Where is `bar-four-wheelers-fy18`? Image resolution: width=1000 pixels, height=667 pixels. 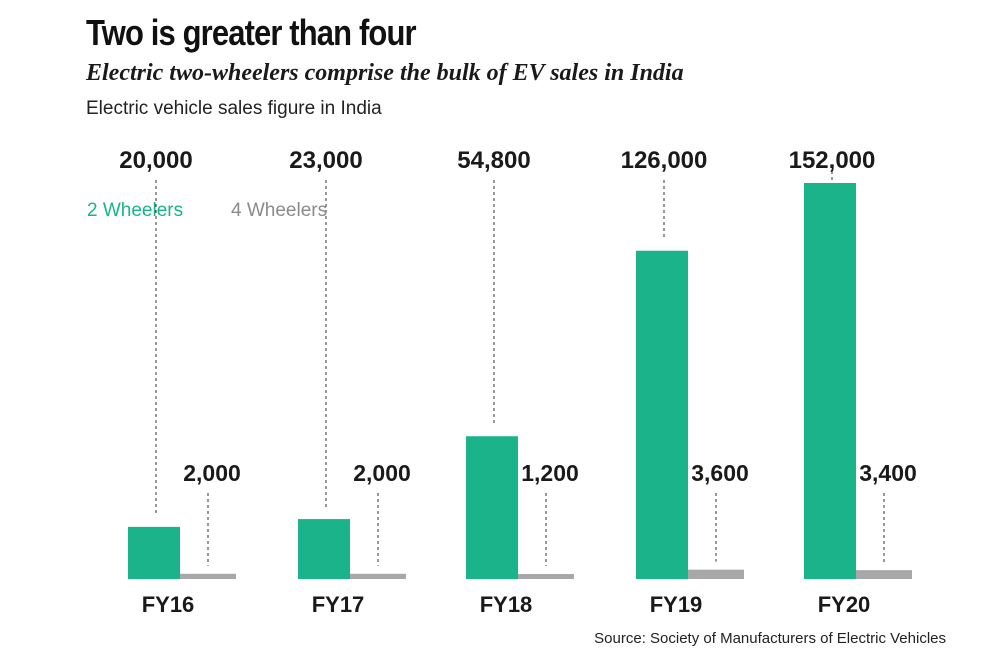
bar-four-wheelers-fy18 is located at coordinates (546, 576).